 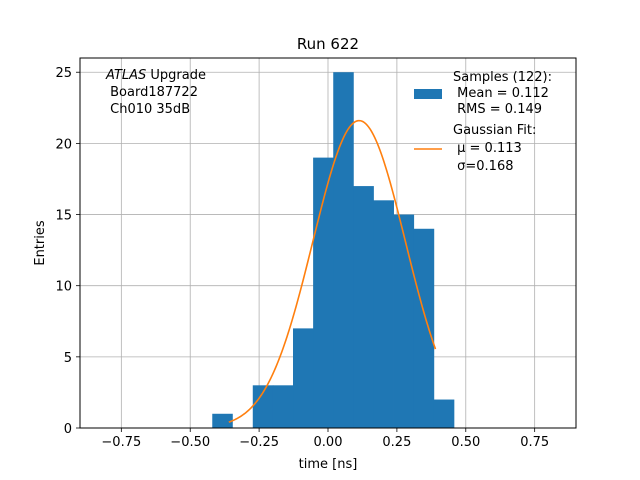 What do you see at coordinates (487, 148) in the screenshot?
I see `legend-fit-mu: μ = 0.113` at bounding box center [487, 148].